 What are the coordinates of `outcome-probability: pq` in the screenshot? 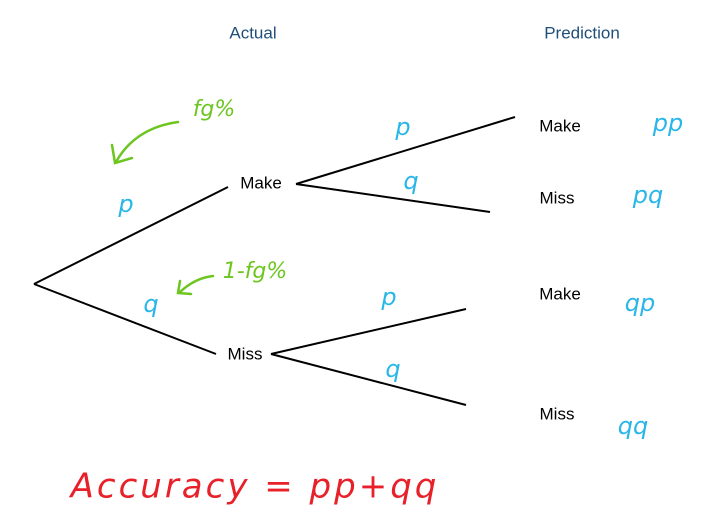 It's located at (647, 195).